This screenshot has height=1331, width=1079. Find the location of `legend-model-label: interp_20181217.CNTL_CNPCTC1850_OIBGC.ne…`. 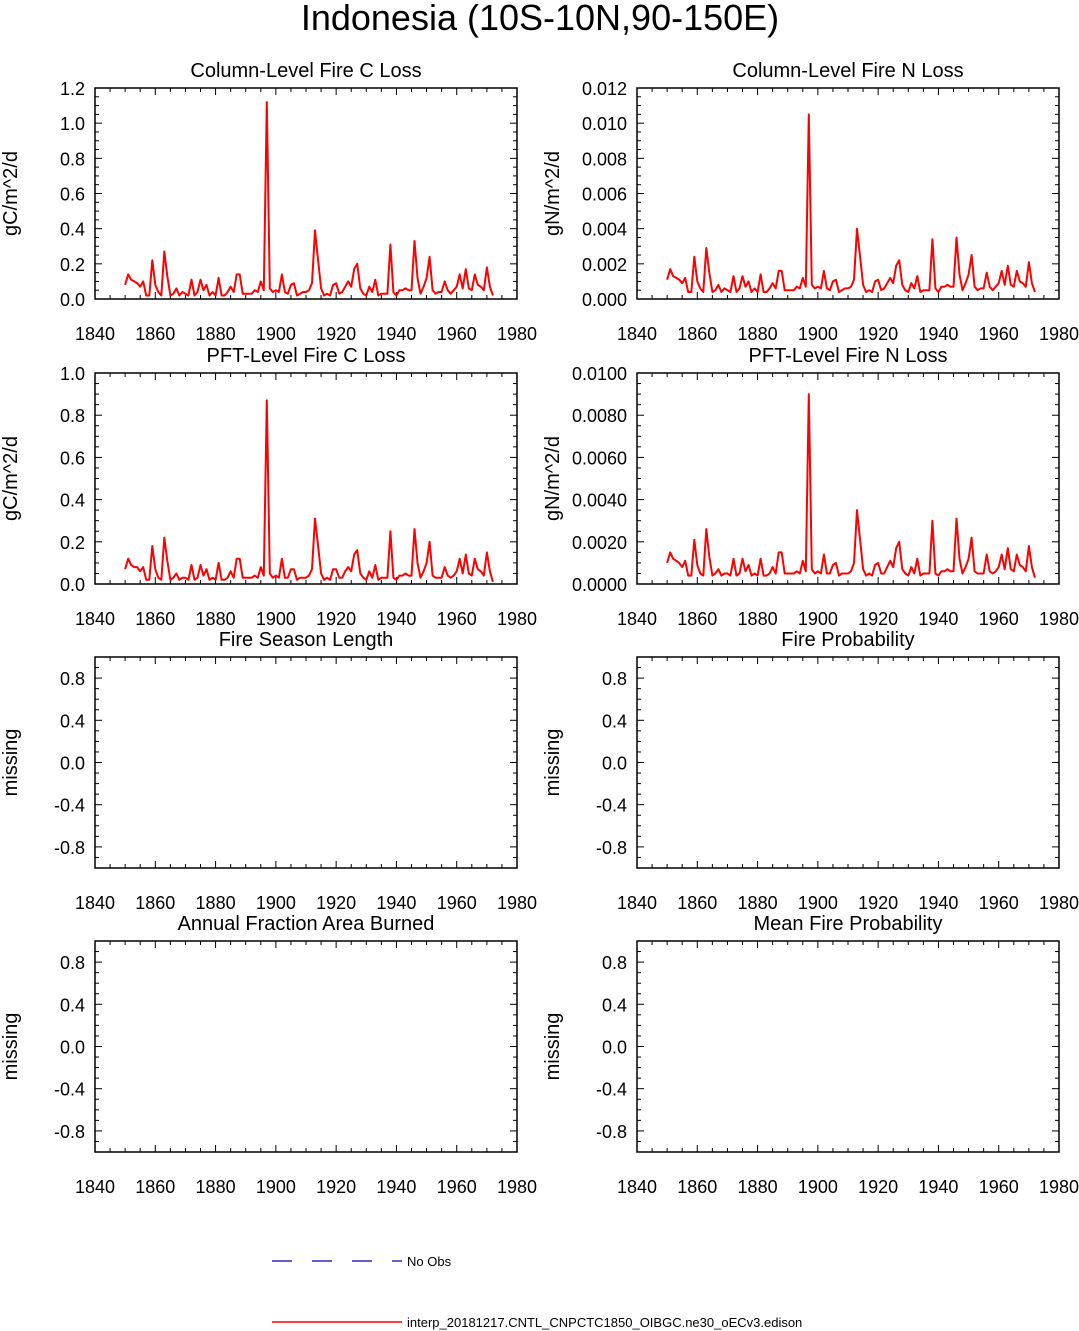

legend-model-label: interp_20181217.CNTL_CNPCTC1850_OIBGC.ne… is located at coordinates (604, 1322).